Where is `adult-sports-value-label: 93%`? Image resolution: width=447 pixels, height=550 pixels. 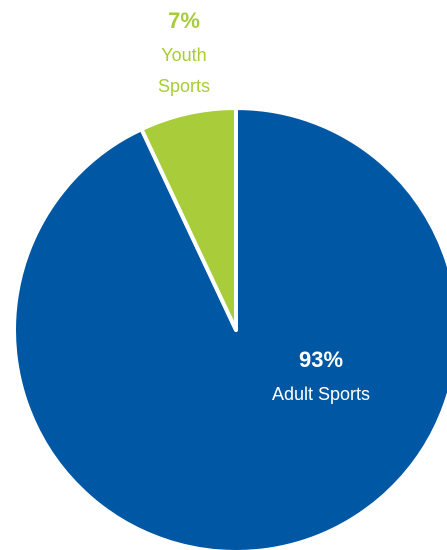
adult-sports-value-label: 93% is located at coordinates (321, 359).